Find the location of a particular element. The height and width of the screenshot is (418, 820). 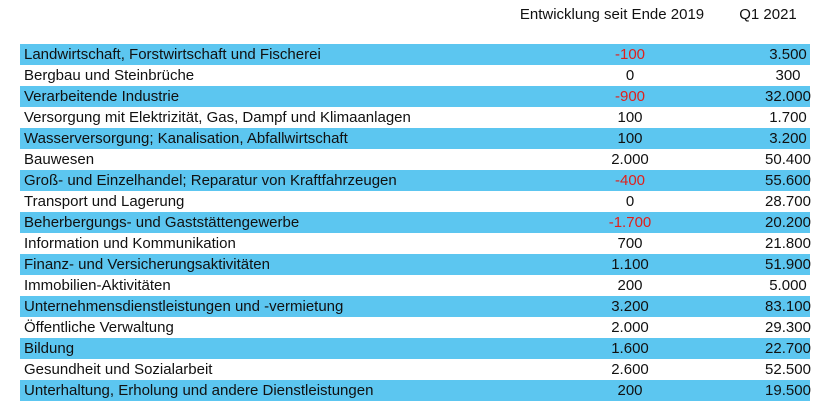

cell: 50.400 is located at coordinates (788, 159).